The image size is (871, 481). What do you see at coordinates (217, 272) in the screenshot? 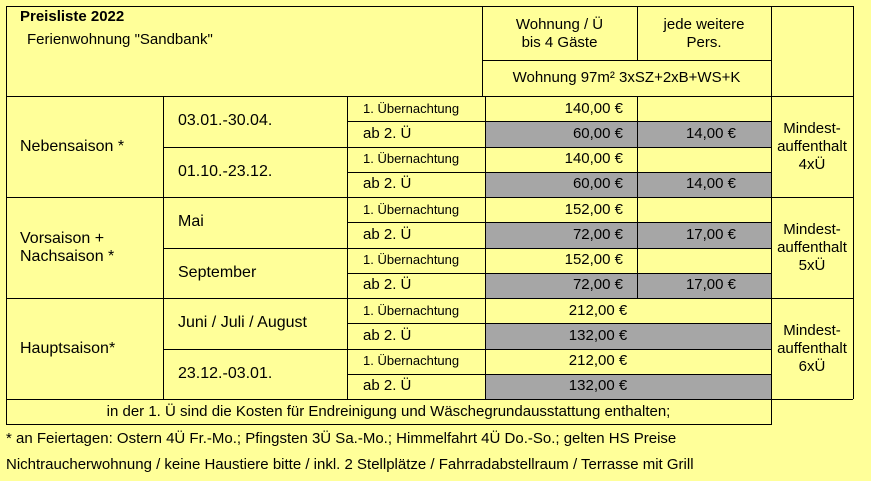
I see `period-dates: September` at bounding box center [217, 272].